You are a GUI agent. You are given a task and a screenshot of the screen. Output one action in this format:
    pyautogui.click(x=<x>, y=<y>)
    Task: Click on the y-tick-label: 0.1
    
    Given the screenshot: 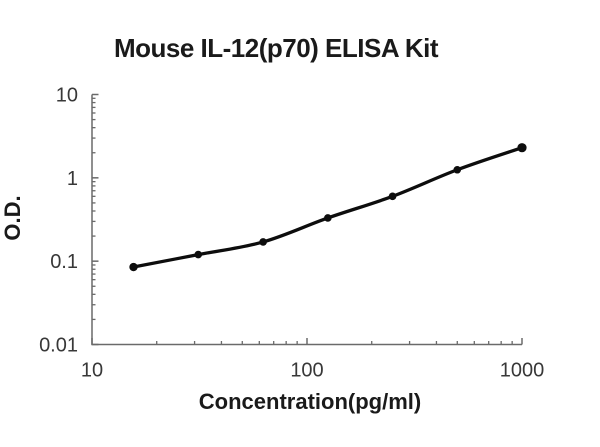 What is the action you would take?
    pyautogui.click(x=64, y=262)
    